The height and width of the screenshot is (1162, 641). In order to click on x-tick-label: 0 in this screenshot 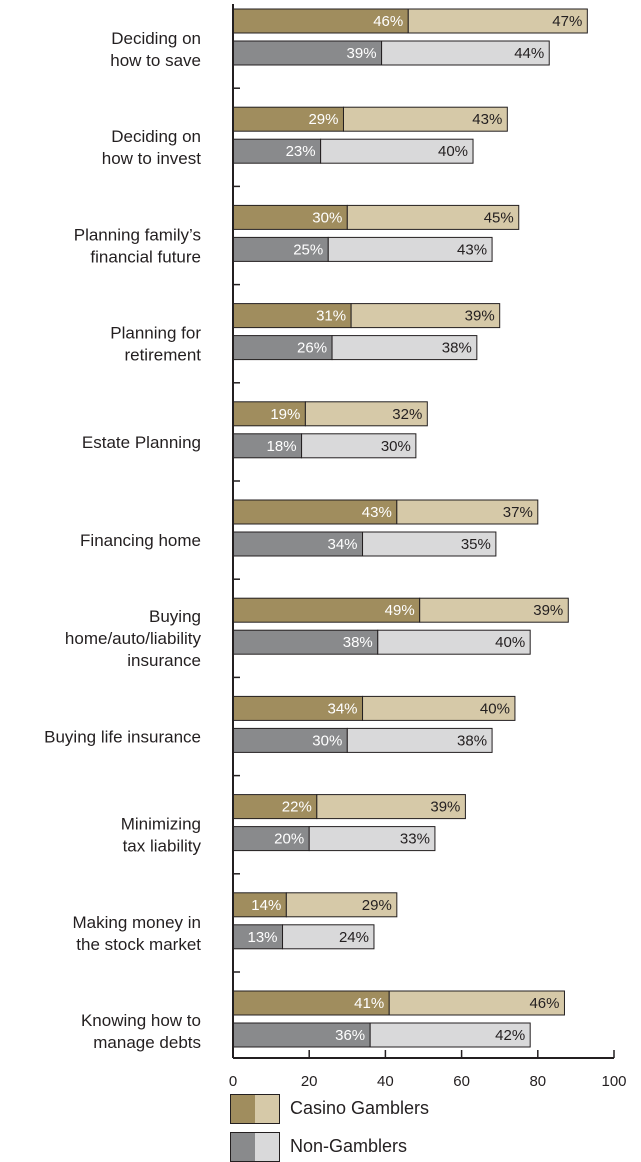, I will do `click(233, 1081)`.